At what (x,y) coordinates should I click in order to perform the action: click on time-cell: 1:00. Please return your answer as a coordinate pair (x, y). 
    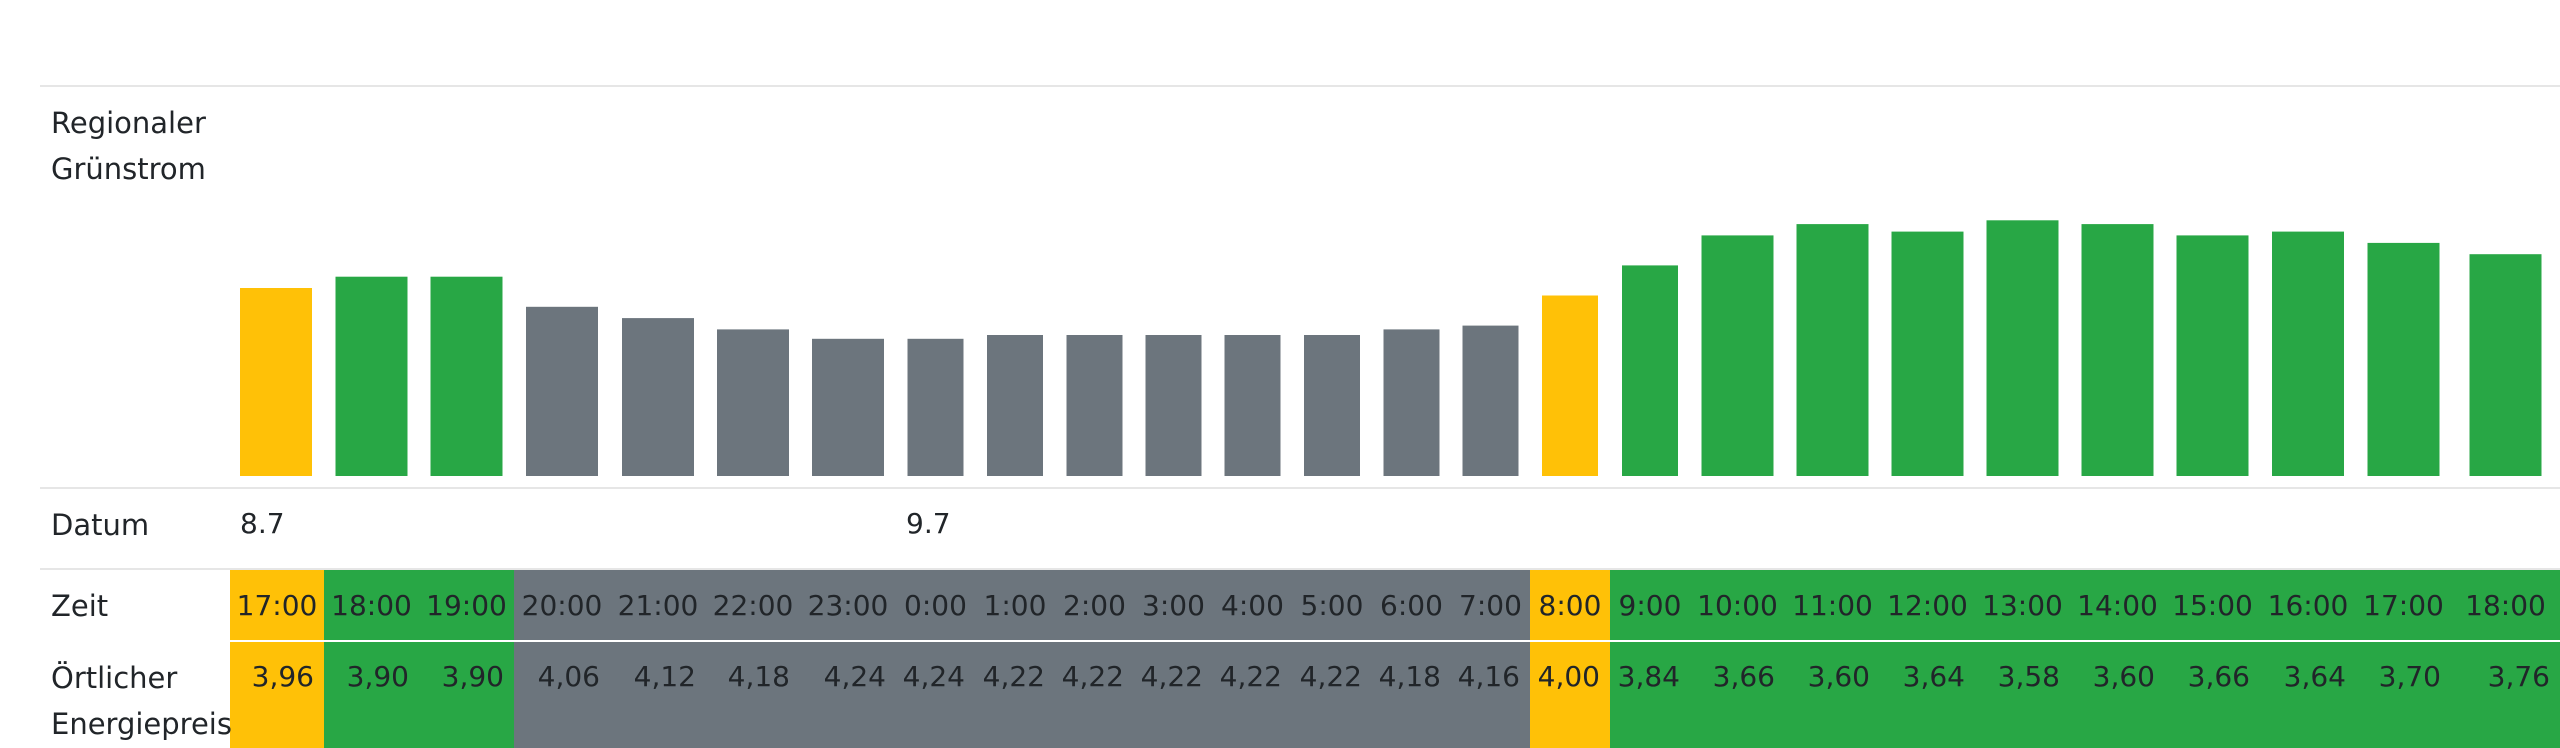
    Looking at the image, I should click on (1015, 605).